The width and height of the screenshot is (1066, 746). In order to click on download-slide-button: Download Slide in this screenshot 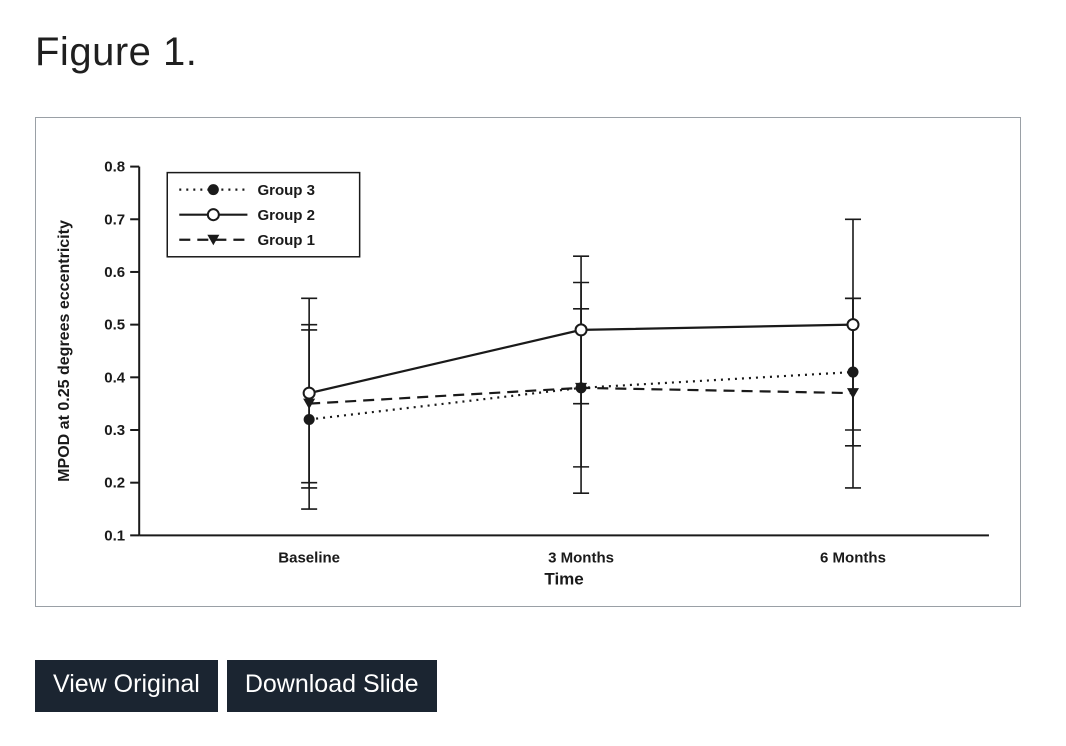, I will do `click(331, 686)`.